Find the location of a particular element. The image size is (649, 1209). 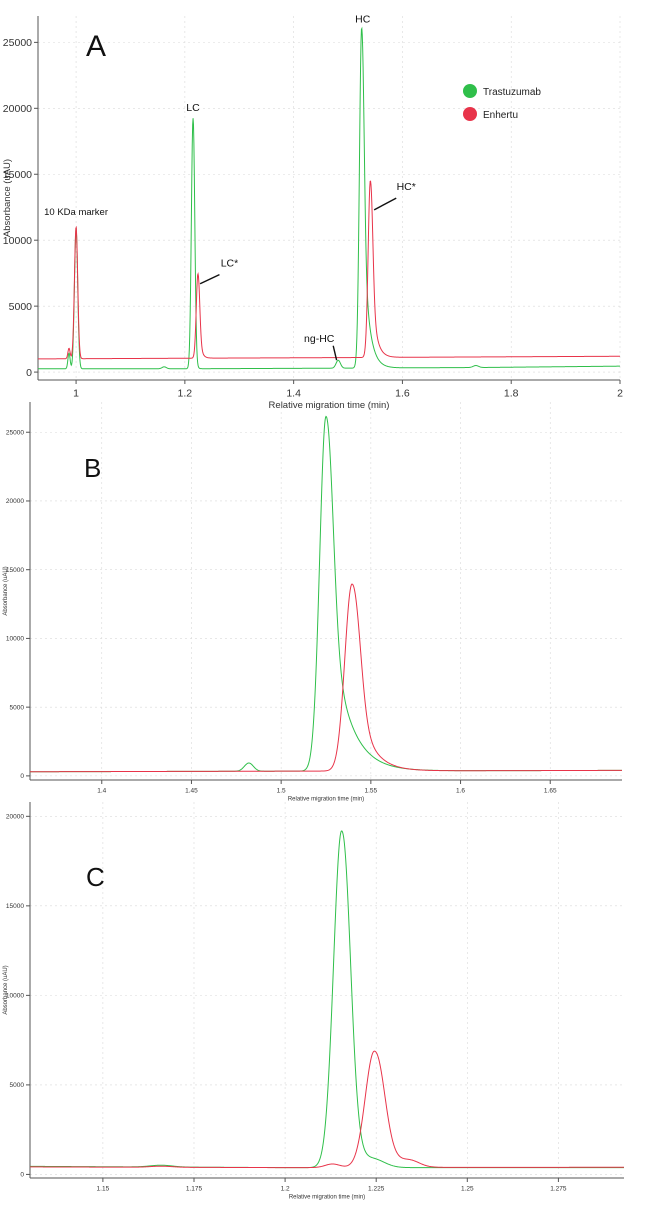

legend-label: Enhertu is located at coordinates (500, 115).